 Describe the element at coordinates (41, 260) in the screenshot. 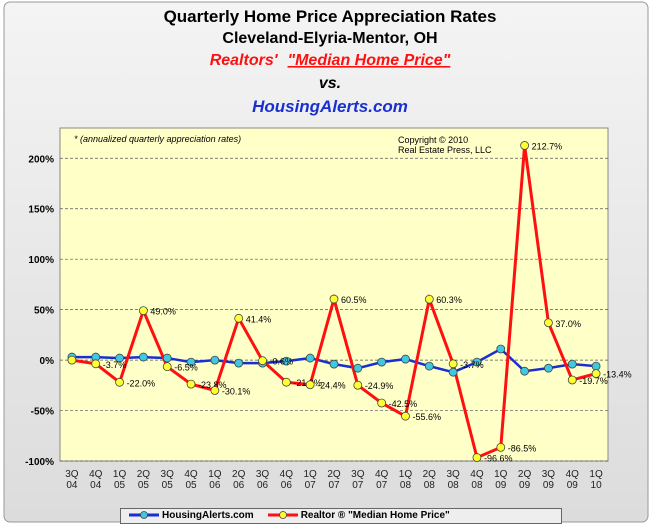

I see `y-tick-label: 100%` at that location.